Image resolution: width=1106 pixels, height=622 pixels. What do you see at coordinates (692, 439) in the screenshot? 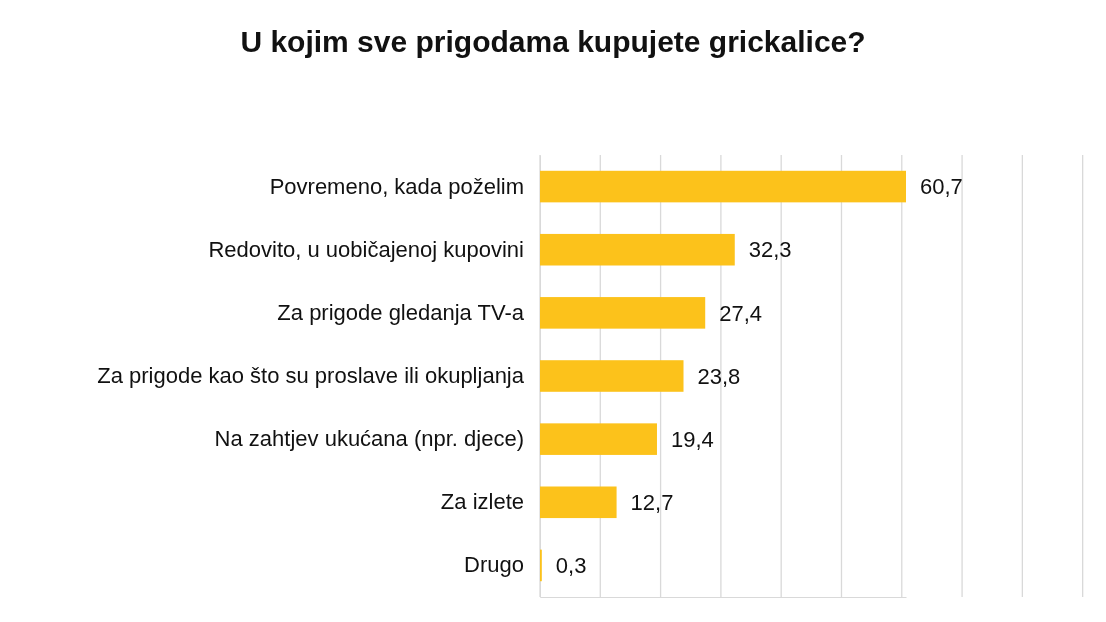
I see `data-label: 19,4` at bounding box center [692, 439].